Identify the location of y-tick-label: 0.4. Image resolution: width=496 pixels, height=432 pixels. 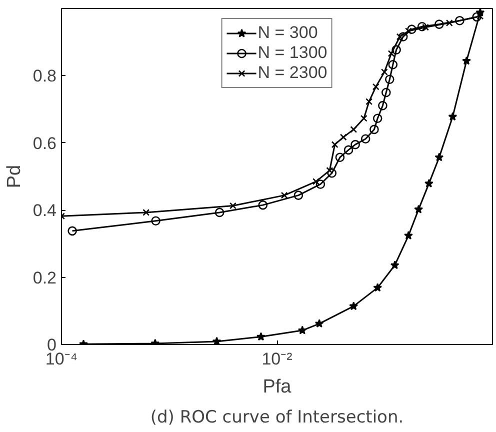
(44, 210).